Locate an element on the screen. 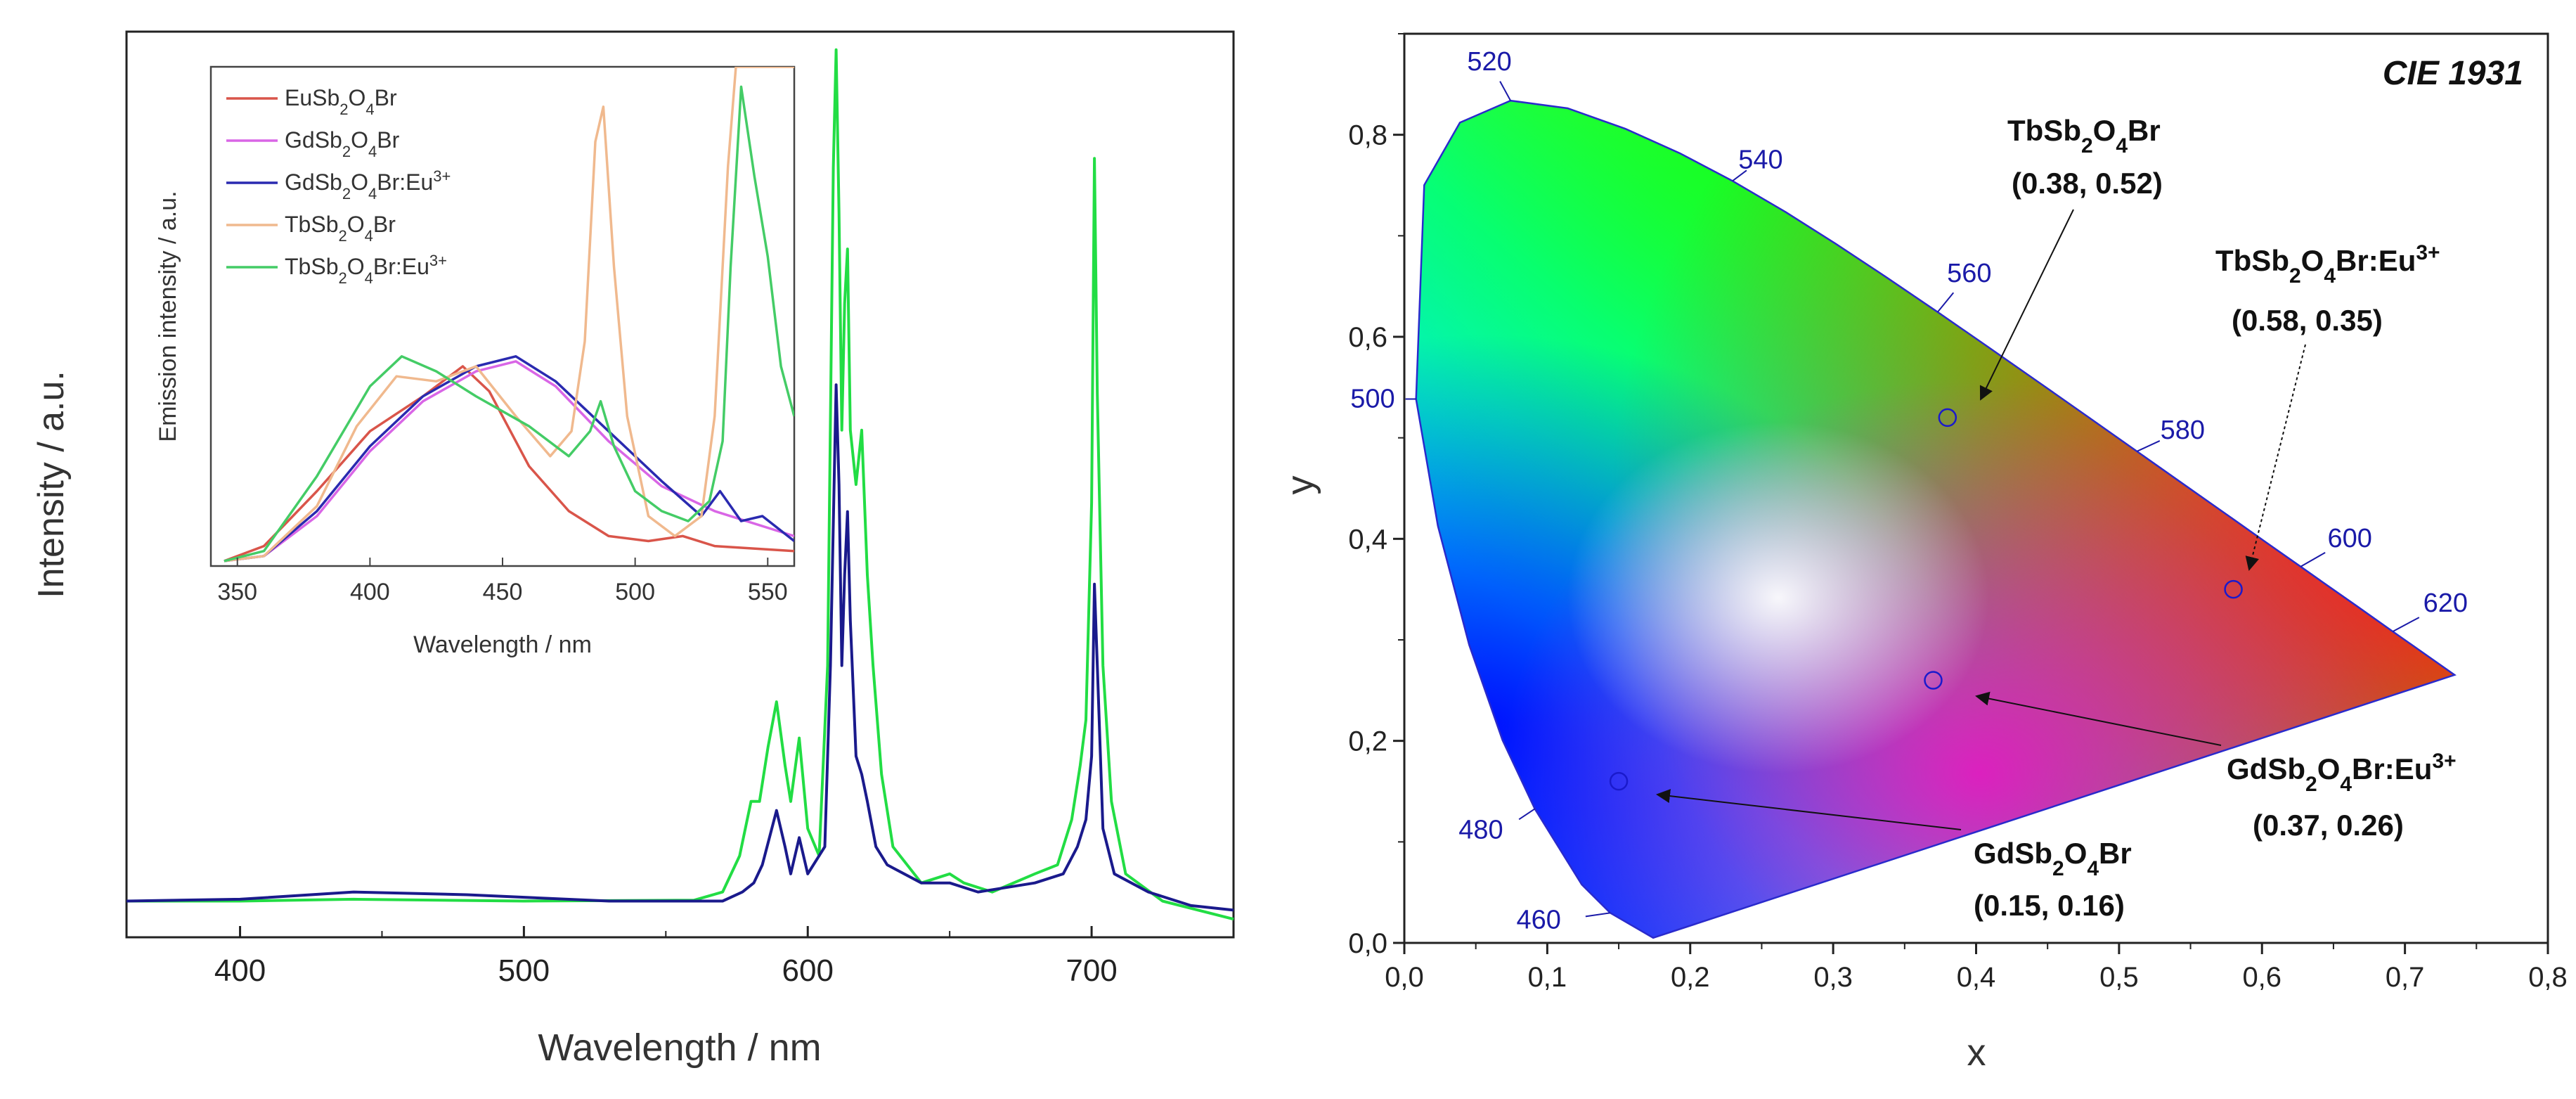 The width and height of the screenshot is (2576, 1099). cie-y-tick-label: 0,0 is located at coordinates (1368, 943).